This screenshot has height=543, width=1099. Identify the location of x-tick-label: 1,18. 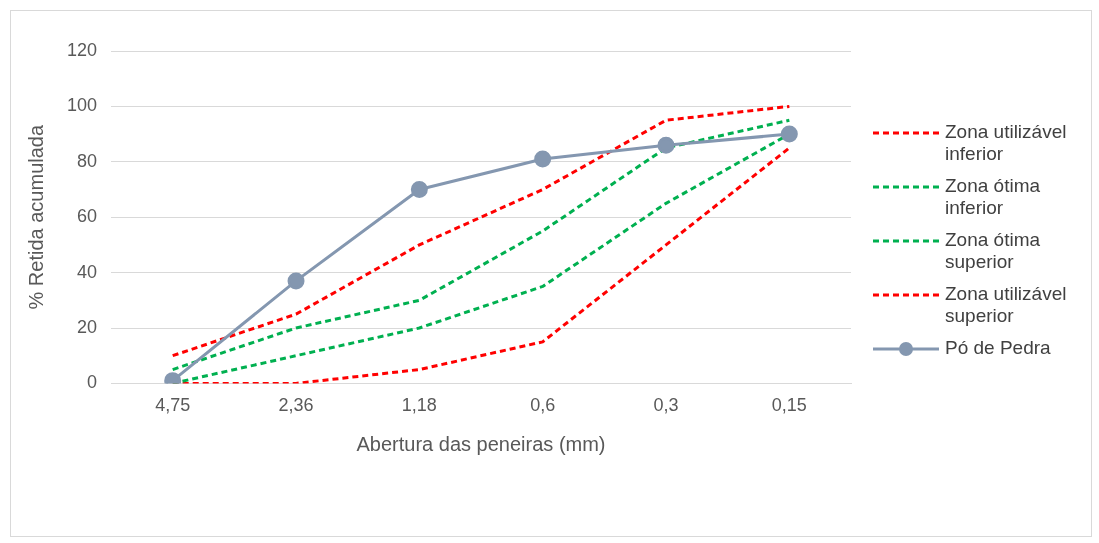
(419, 405).